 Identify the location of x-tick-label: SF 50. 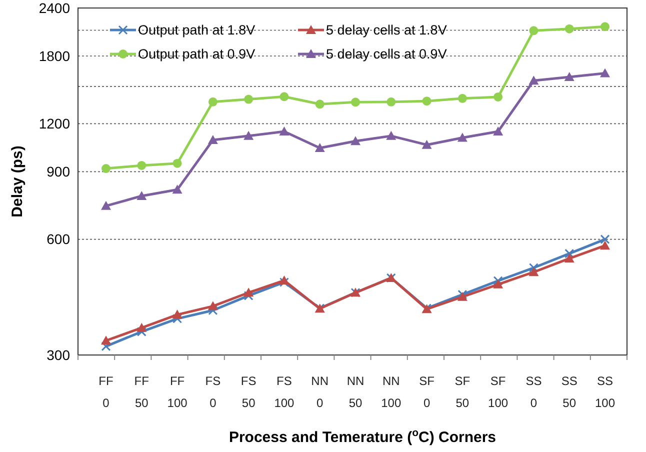
(462, 392).